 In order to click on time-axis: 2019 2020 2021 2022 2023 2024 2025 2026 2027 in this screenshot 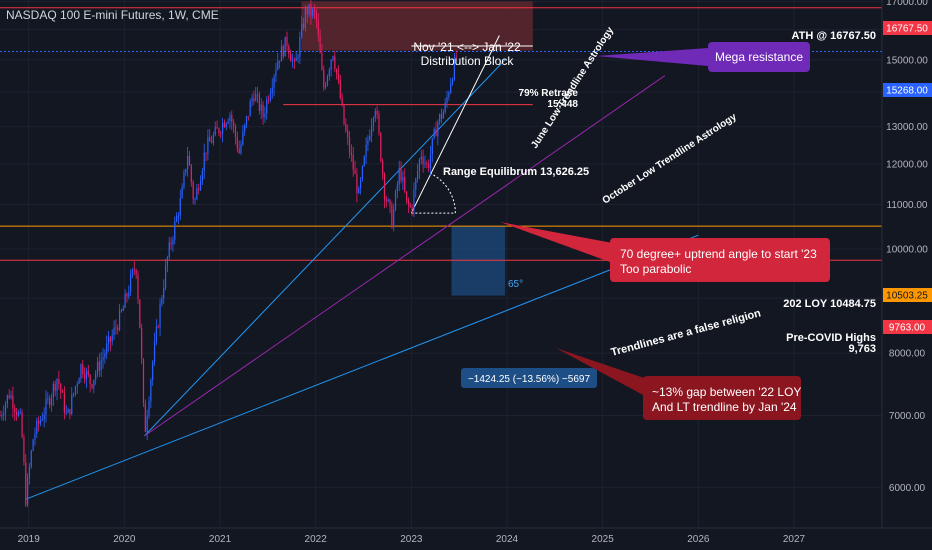, I will do `click(466, 538)`.